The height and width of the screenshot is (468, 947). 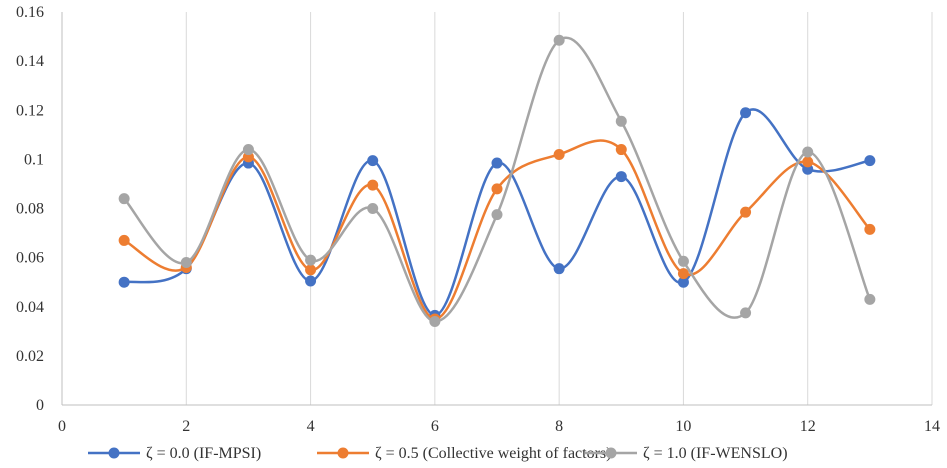 What do you see at coordinates (40, 405) in the screenshot?
I see `y-tick-label: 0` at bounding box center [40, 405].